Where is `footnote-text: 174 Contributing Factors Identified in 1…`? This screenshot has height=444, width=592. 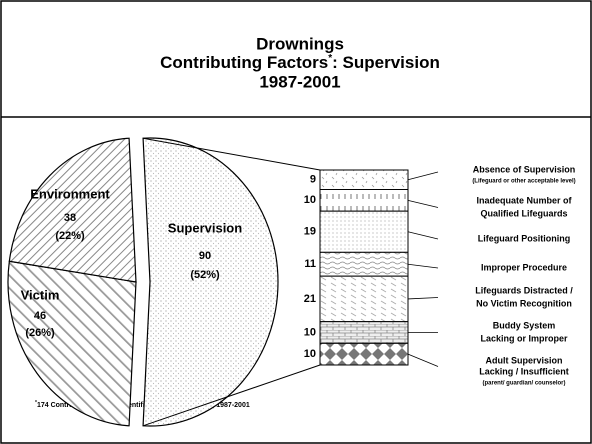
footnote-text: 174 Contributing Factors Identified in 1… is located at coordinates (143, 405).